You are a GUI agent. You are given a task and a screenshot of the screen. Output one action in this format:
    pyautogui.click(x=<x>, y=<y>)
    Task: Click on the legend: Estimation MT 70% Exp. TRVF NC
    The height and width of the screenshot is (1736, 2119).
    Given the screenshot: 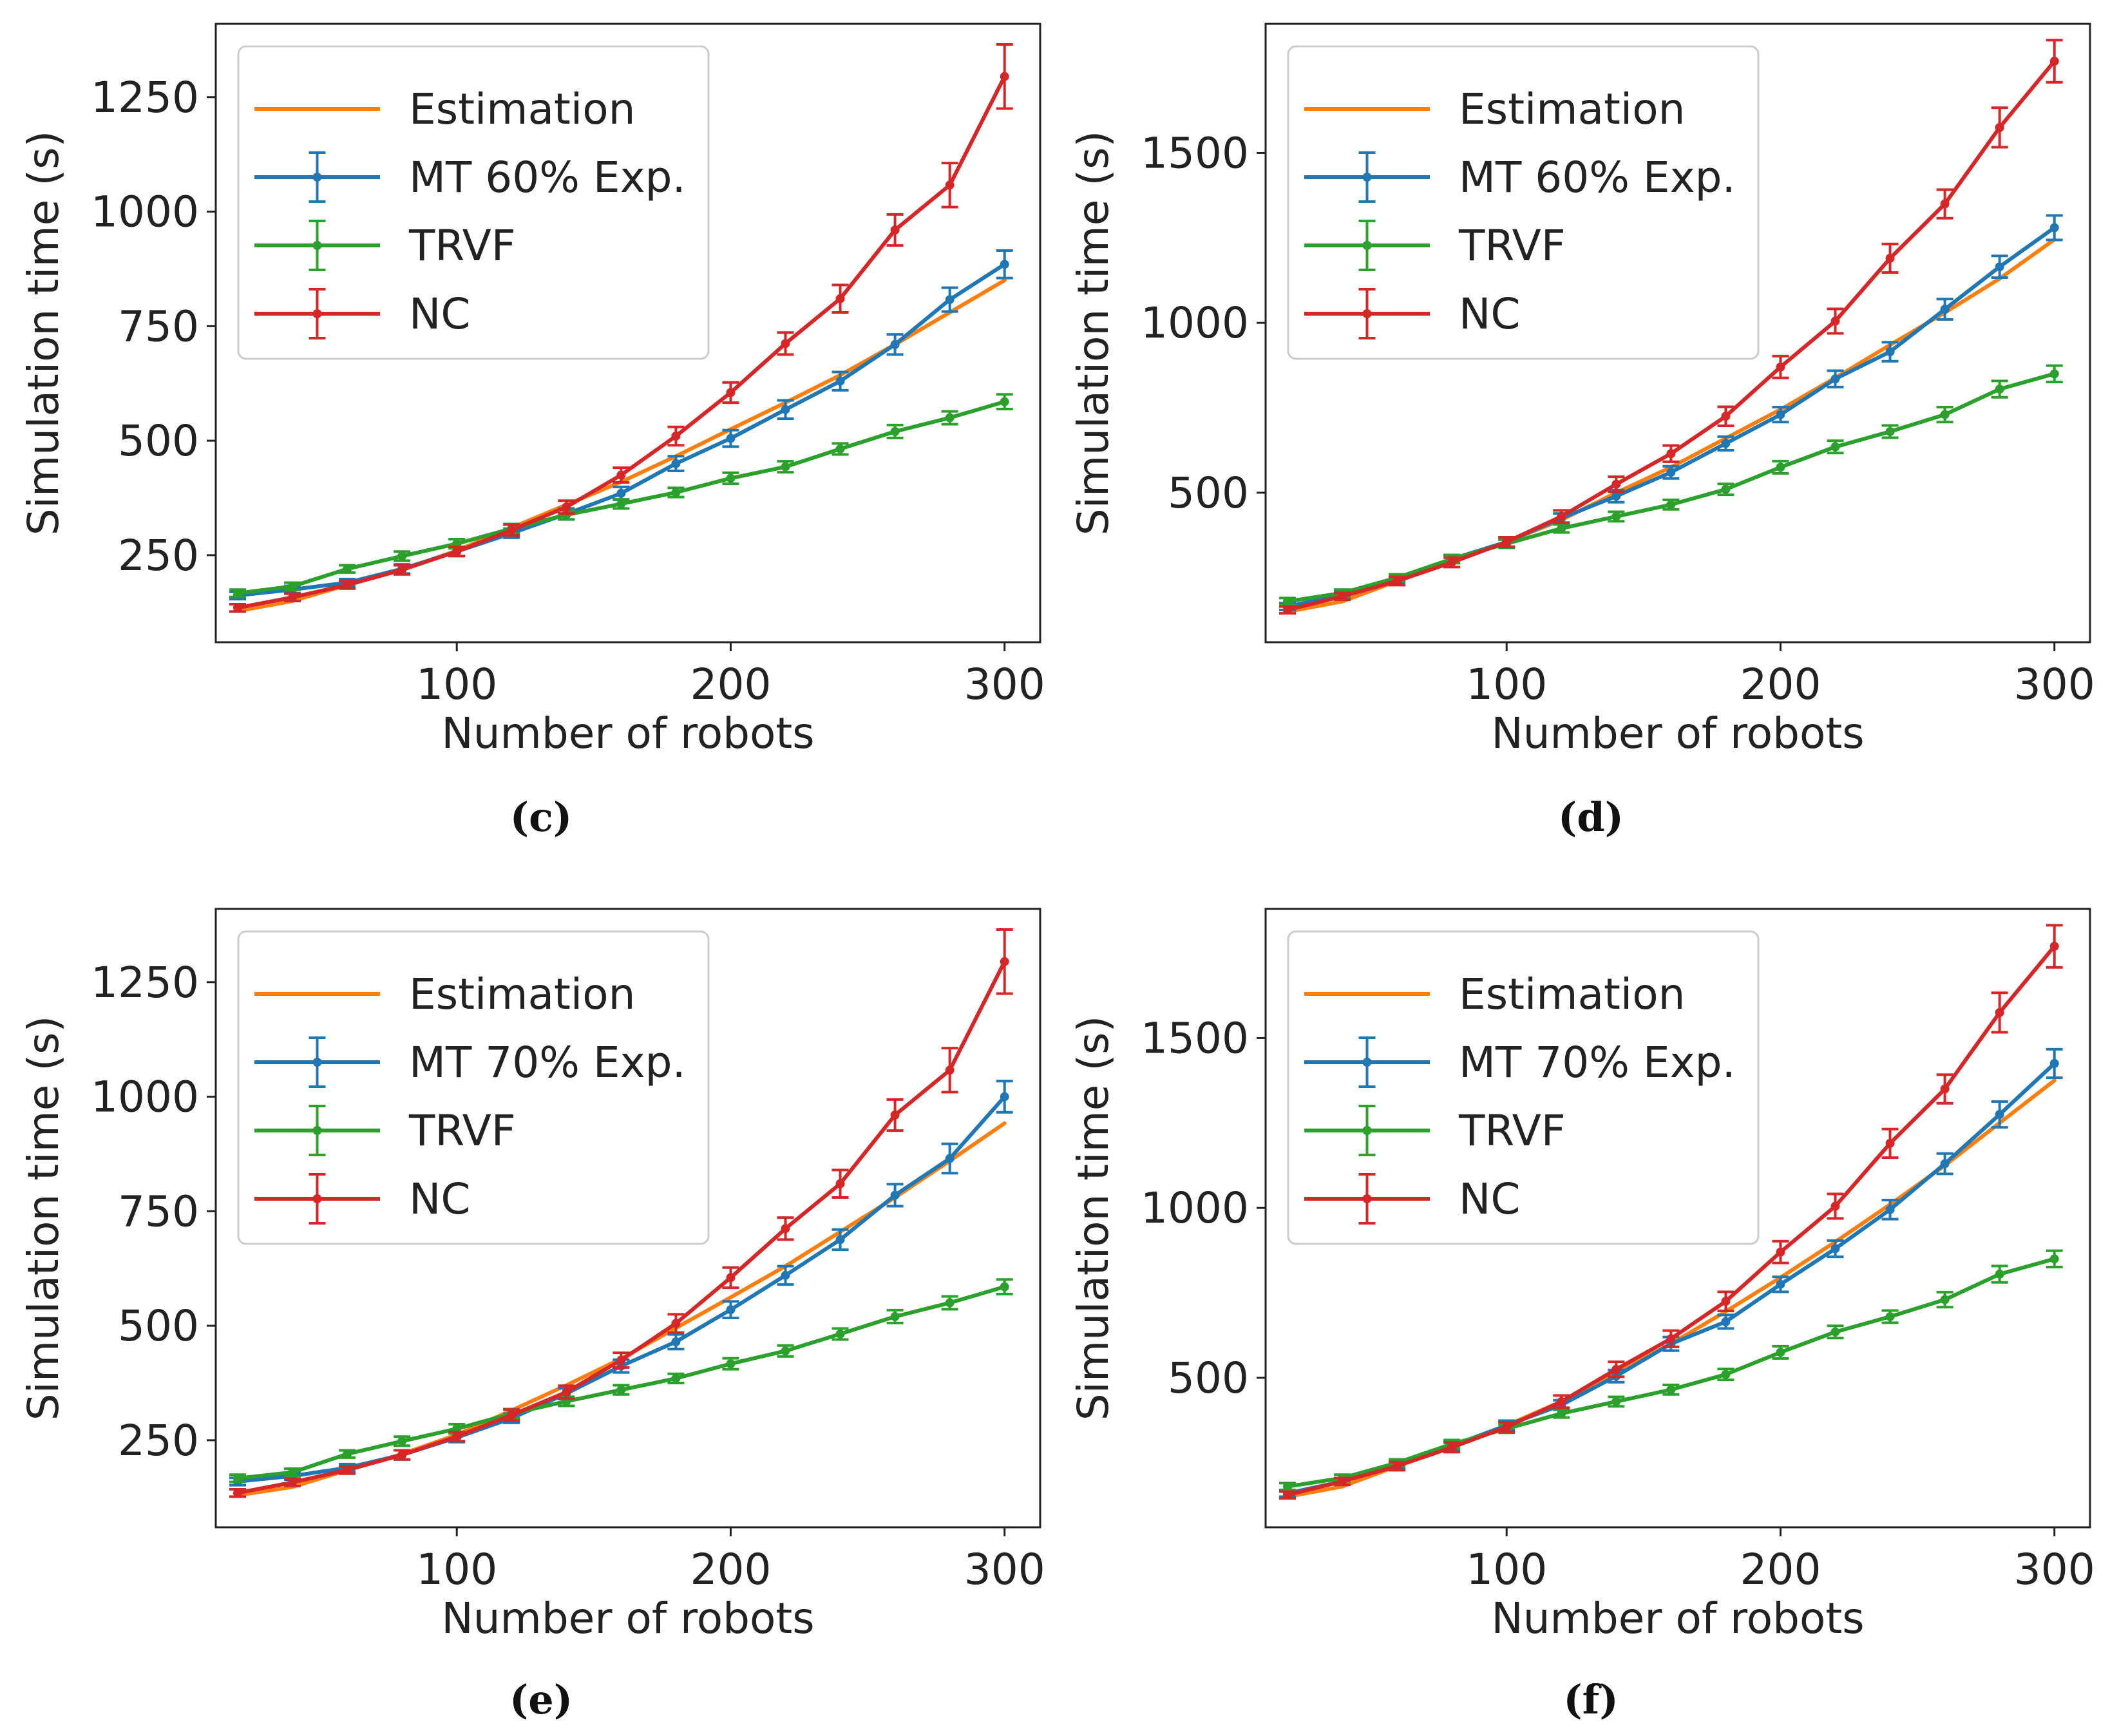 What is the action you would take?
    pyautogui.click(x=1523, y=1087)
    